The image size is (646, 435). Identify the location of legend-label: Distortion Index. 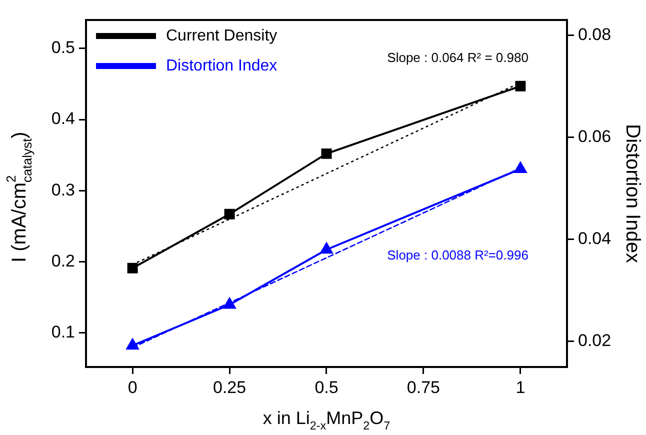
(222, 65).